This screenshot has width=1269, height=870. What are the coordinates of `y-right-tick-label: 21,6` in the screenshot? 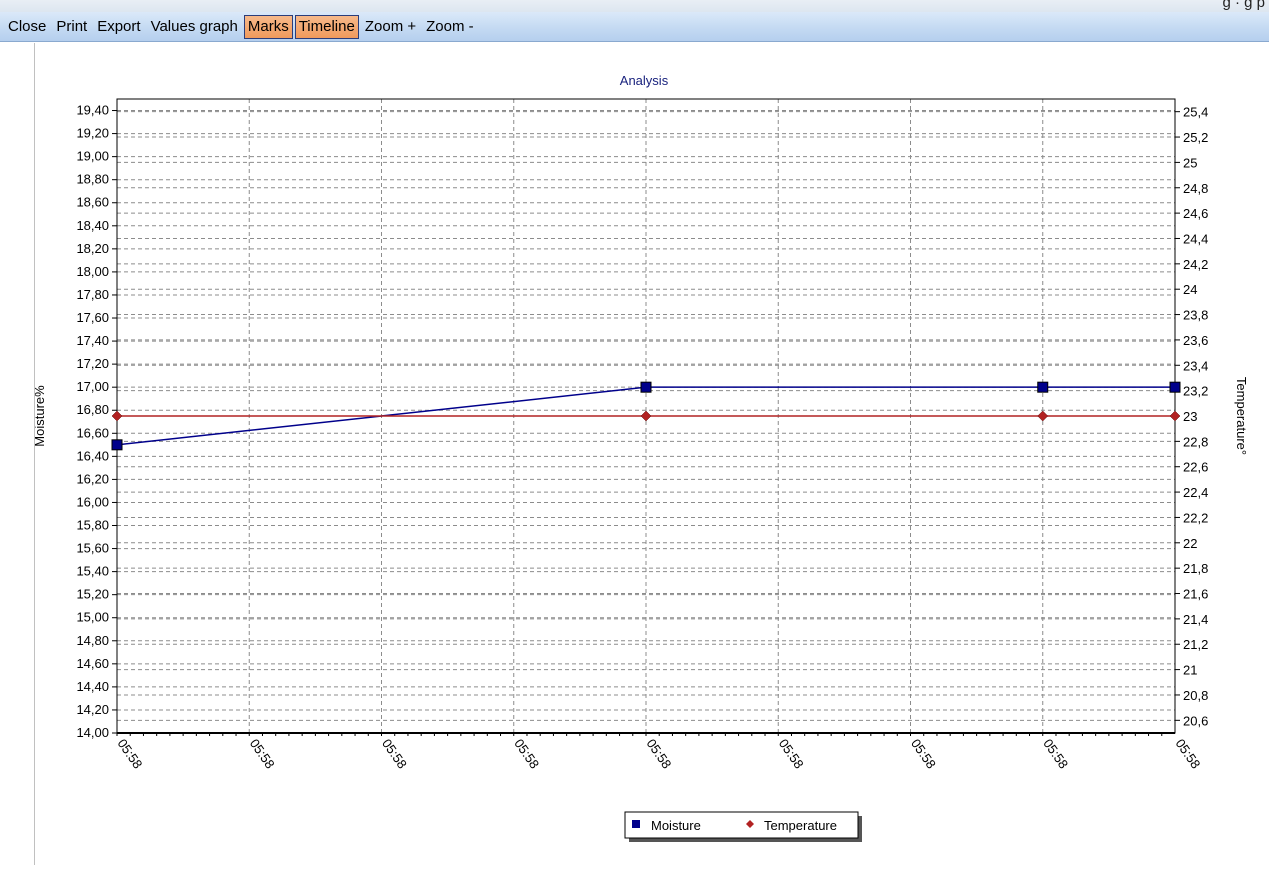 It's located at (1195, 594).